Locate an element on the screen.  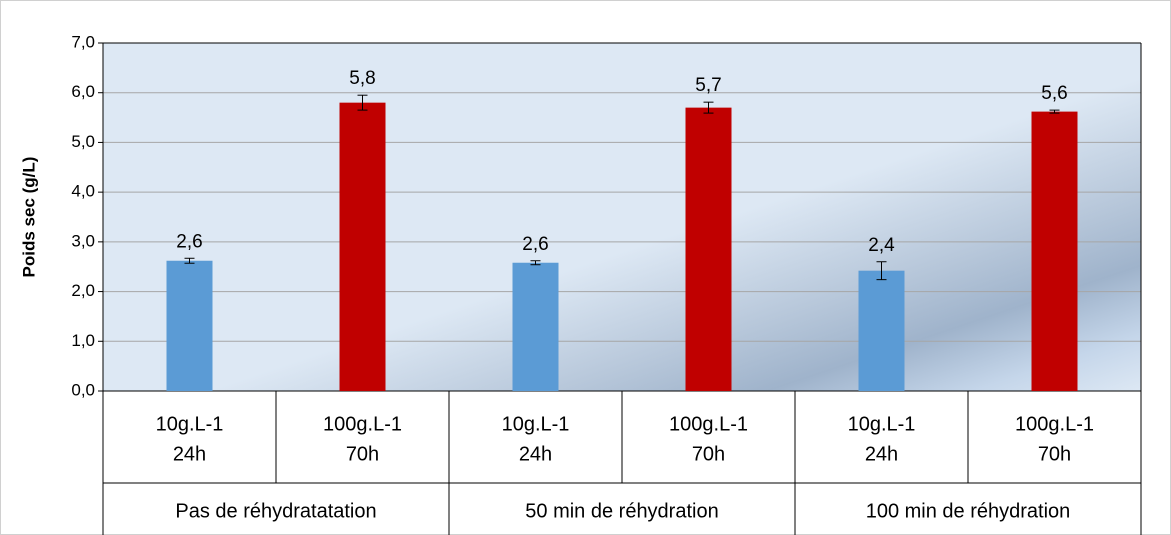
data-label: 5,8 is located at coordinates (362, 78).